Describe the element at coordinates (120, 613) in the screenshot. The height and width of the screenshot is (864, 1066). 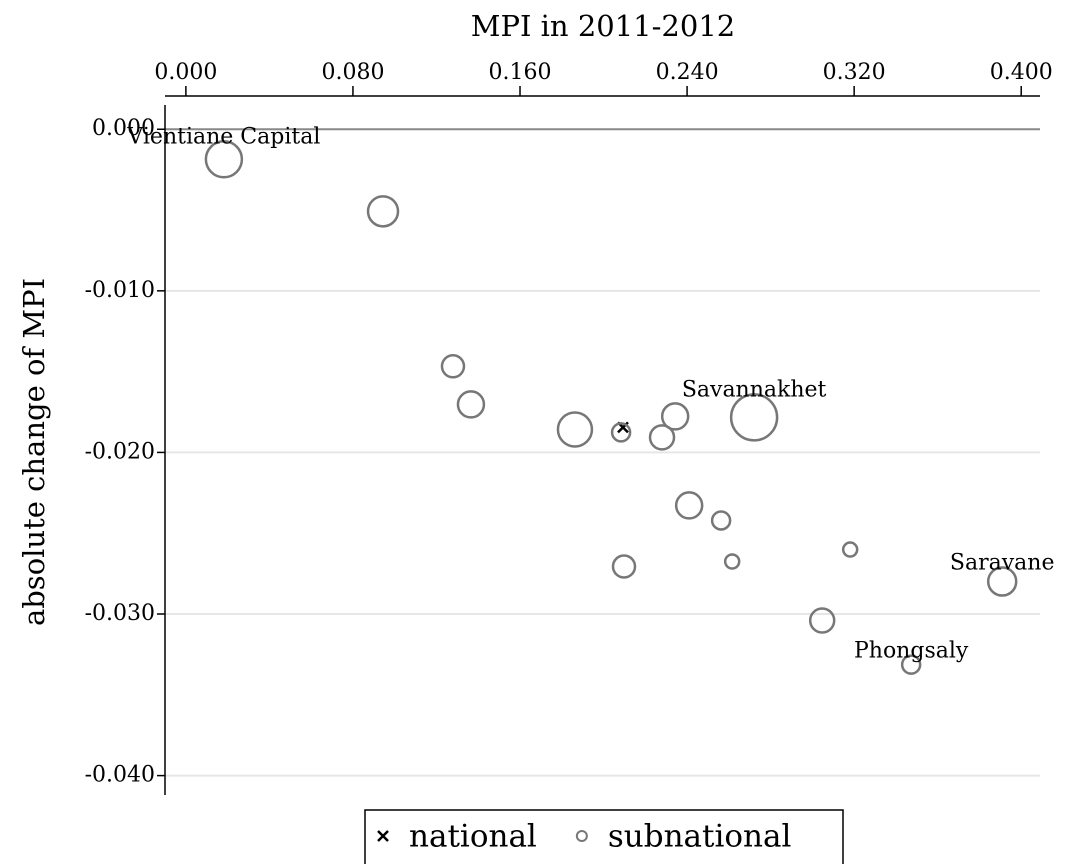
I see `y-tick-label: -0.030` at that location.